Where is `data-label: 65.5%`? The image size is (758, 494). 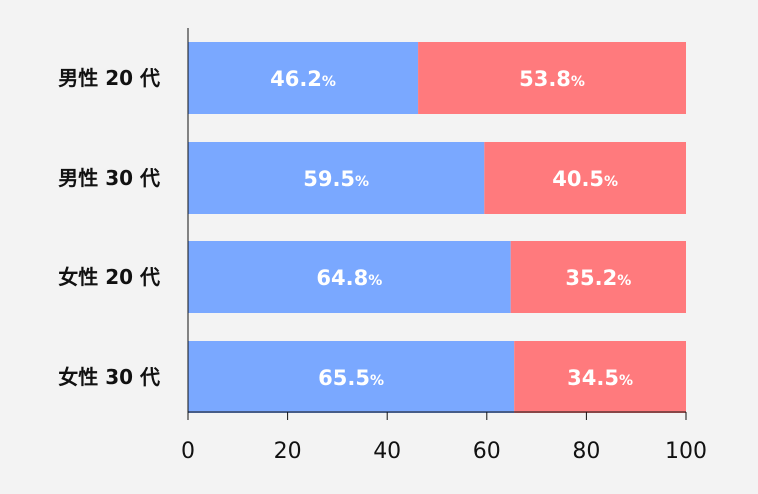 data-label: 65.5% is located at coordinates (351, 378).